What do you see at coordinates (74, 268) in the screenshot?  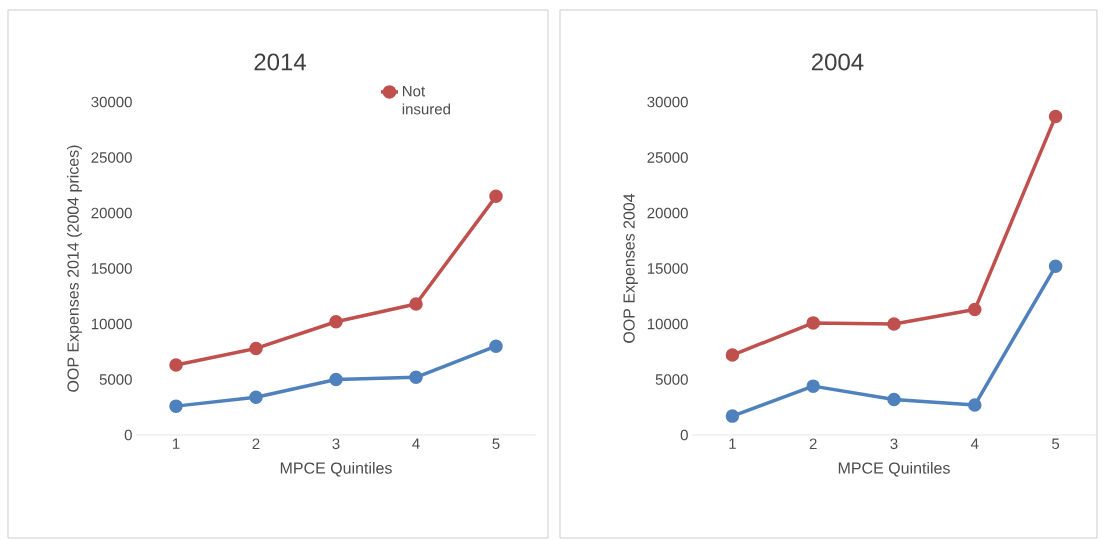 I see `y-axis-title: OOP Expenses 2014 (2004 prices)` at bounding box center [74, 268].